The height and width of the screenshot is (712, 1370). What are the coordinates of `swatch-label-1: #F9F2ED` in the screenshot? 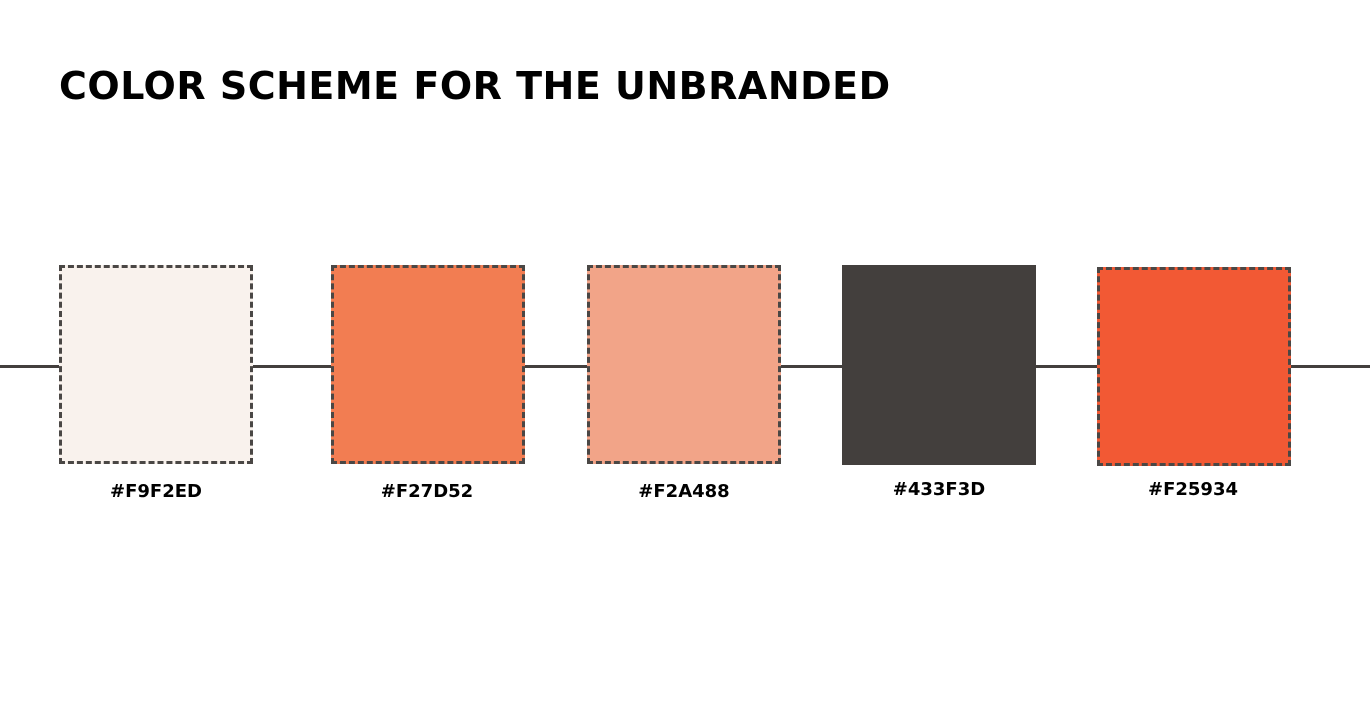 It's located at (156, 491).